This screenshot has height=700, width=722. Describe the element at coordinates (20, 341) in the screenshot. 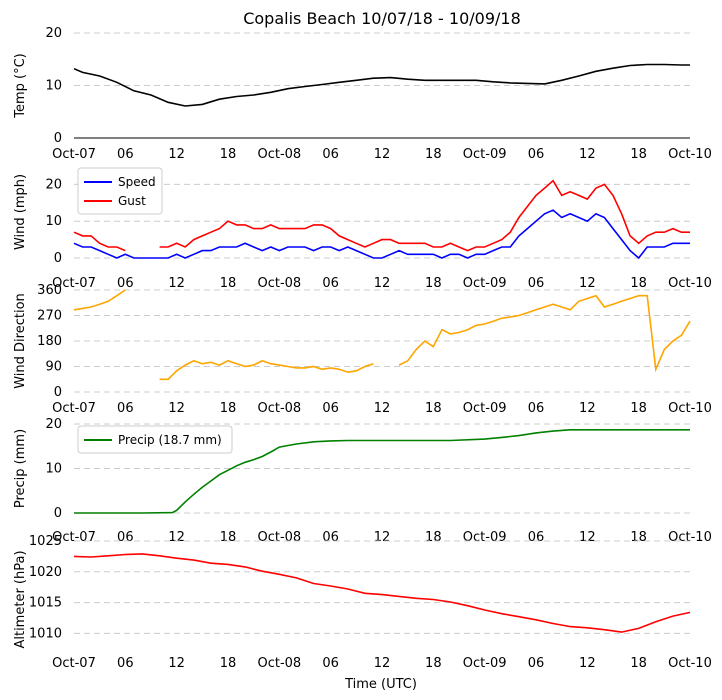

I see `direction-y-axis-label: Wind Direction` at that location.